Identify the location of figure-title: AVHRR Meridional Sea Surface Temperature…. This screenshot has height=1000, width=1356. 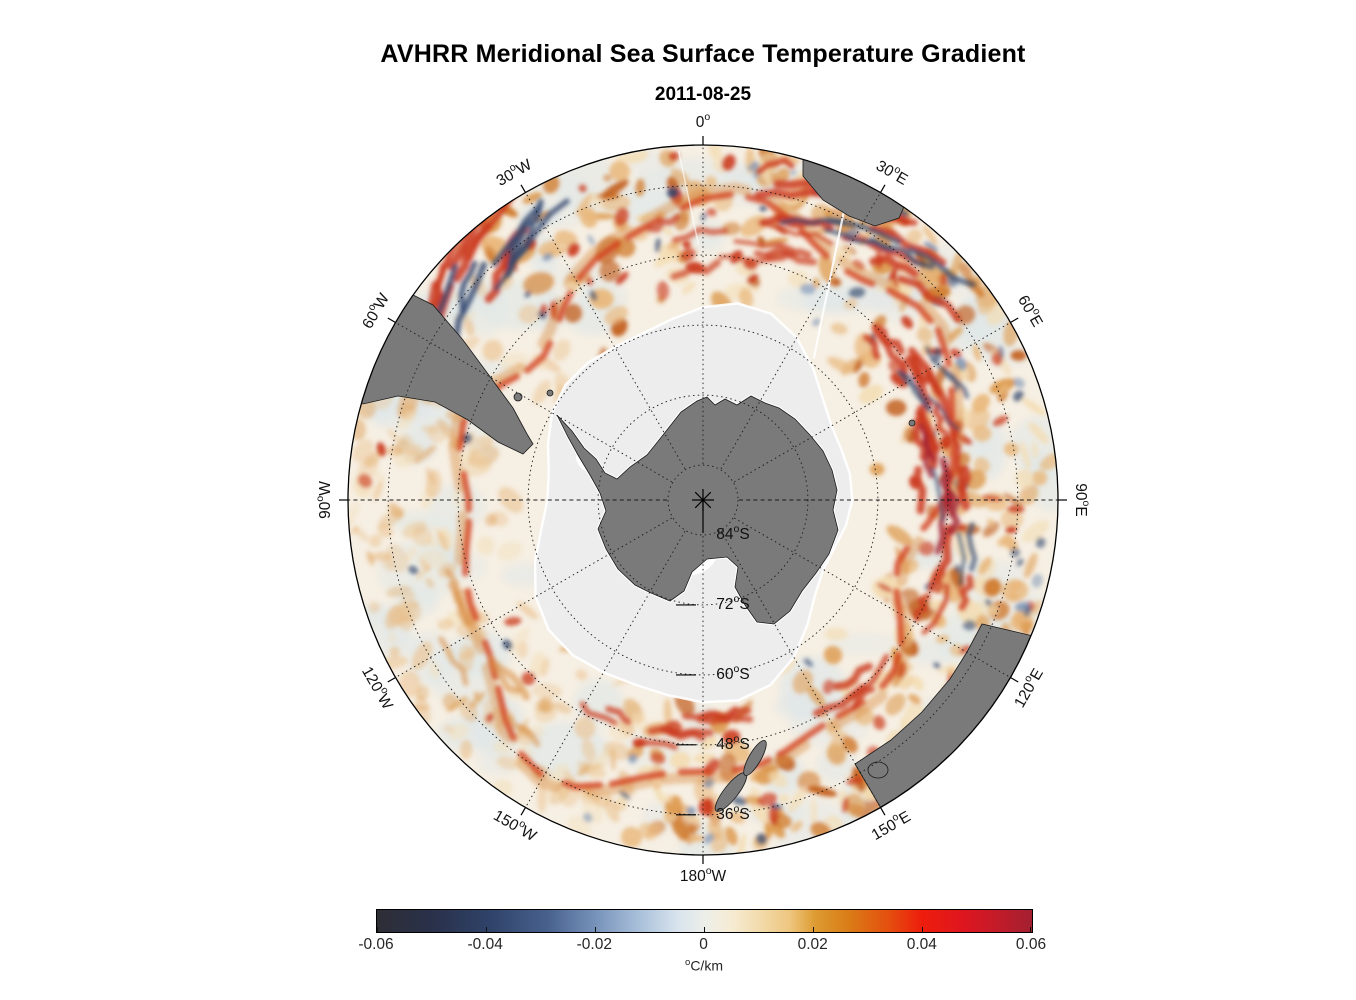
(703, 54).